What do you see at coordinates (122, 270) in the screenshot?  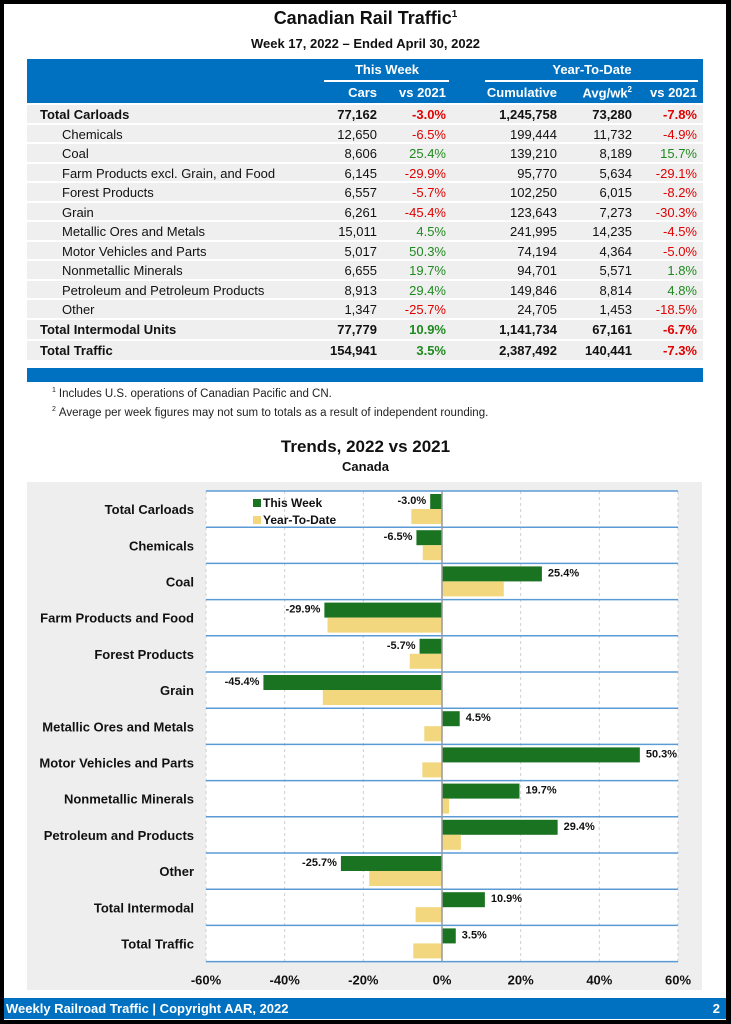 I see `row-label: Nonmetallic Minerals` at bounding box center [122, 270].